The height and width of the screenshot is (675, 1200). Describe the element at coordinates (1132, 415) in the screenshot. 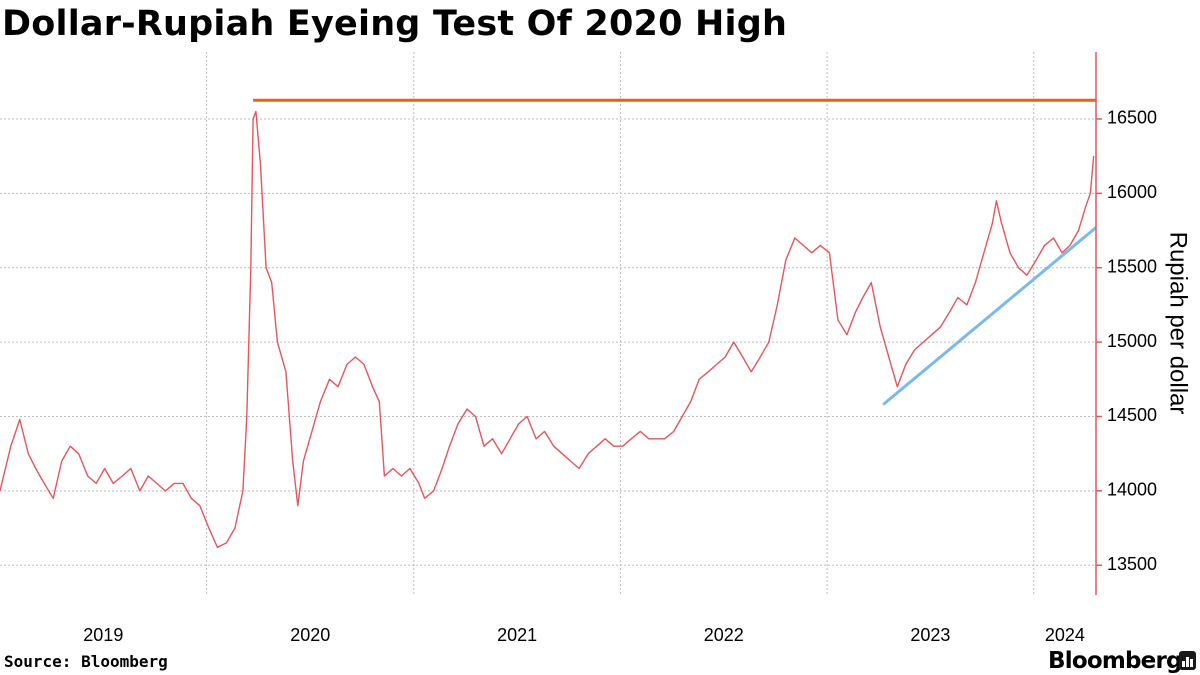

I see `y-tick-label: 14500` at that location.